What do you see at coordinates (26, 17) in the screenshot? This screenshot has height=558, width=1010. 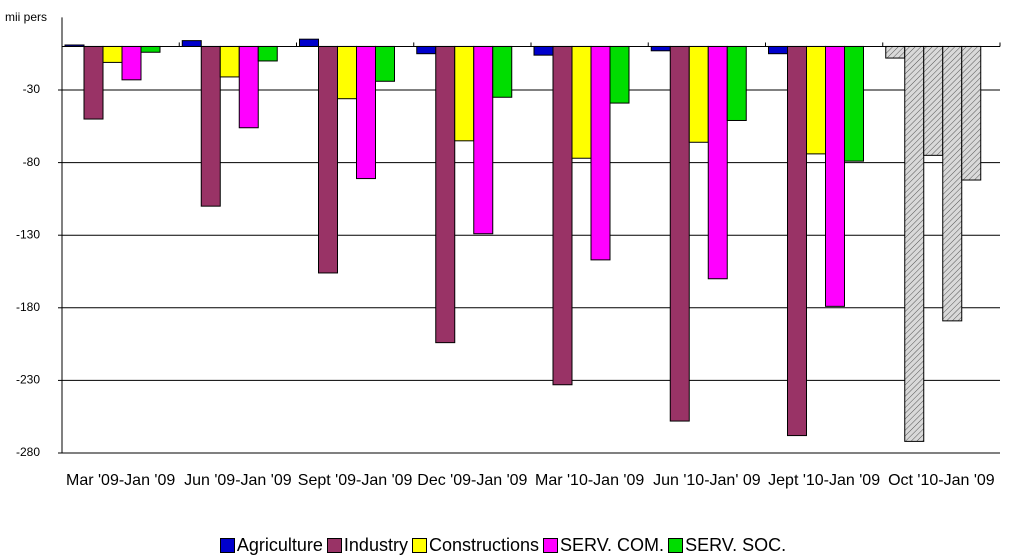 I see `y-axis-label: mii pers` at bounding box center [26, 17].